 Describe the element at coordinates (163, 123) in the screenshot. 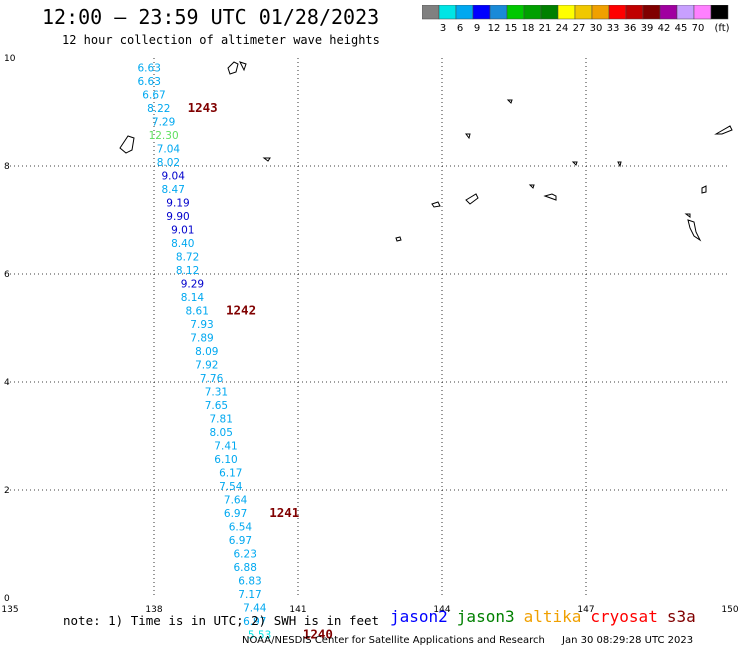

I see `wave-height-value: 7.29` at that location.